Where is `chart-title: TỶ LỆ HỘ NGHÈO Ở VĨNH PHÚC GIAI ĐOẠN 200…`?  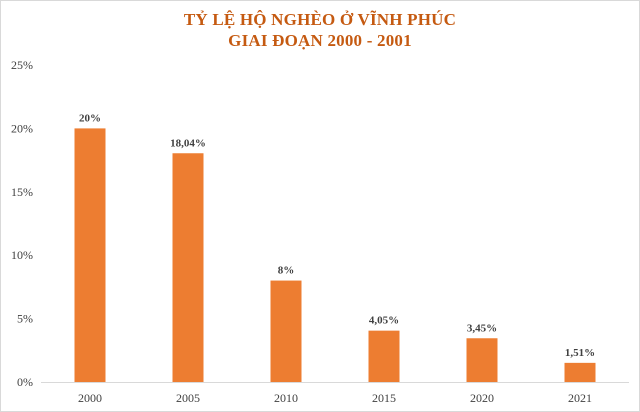 chart-title: TỶ LỆ HỘ NGHÈO Ở VĨNH PHÚC GIAI ĐOẠN 200… is located at coordinates (320, 30).